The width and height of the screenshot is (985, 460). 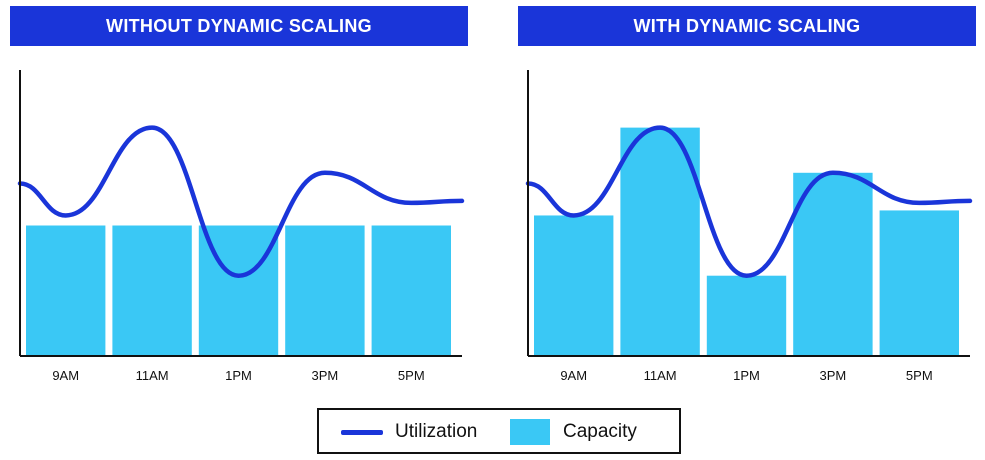 I want to click on left-chart-title: WITHOUT DYNAMIC SCALING, so click(x=239, y=26).